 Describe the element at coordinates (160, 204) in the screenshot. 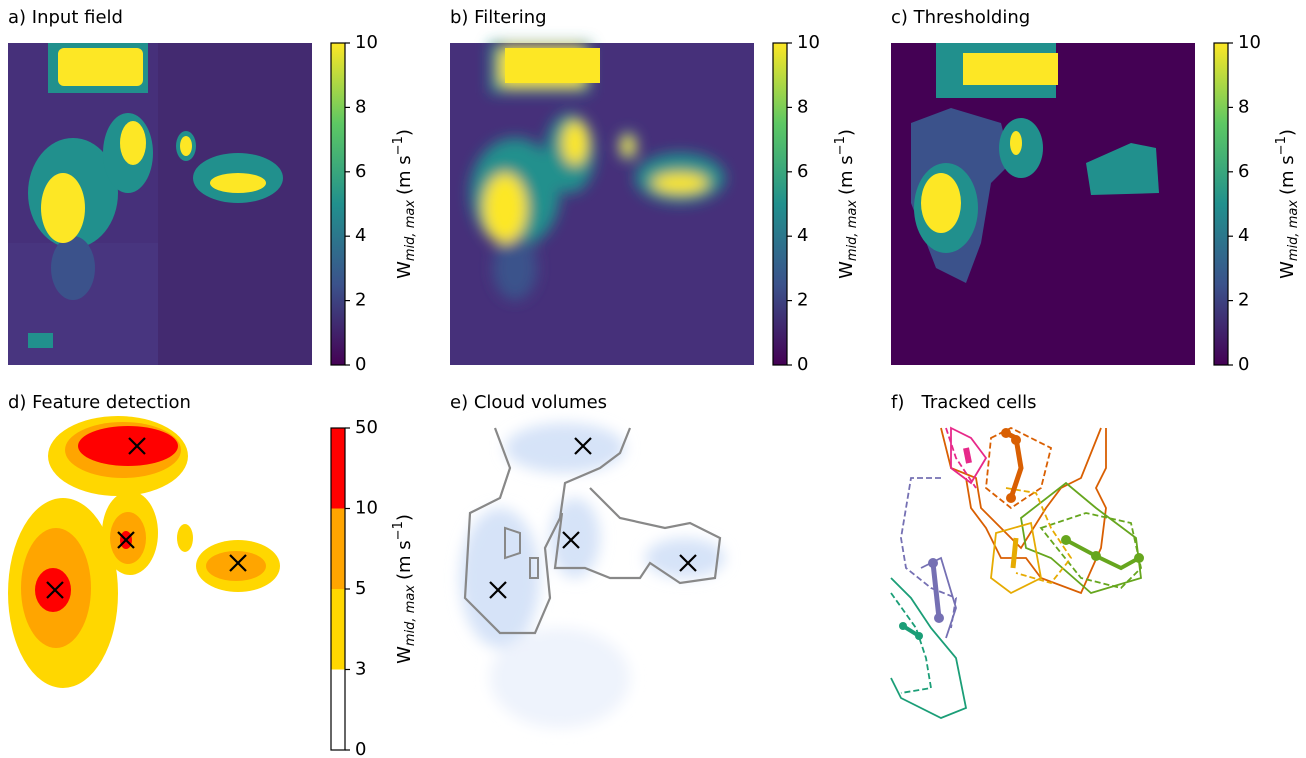

I see `panel-a` at that location.